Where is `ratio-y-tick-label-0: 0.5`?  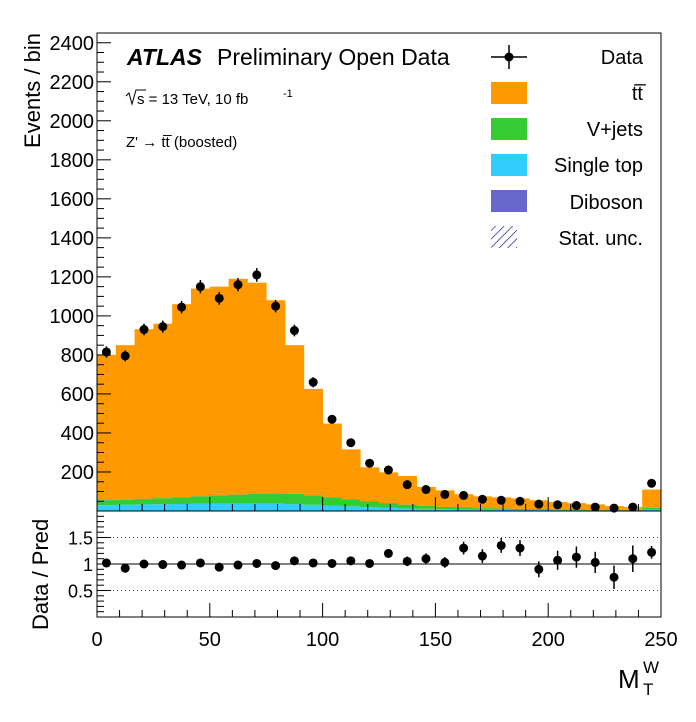 ratio-y-tick-label-0: 0.5 is located at coordinates (80, 592).